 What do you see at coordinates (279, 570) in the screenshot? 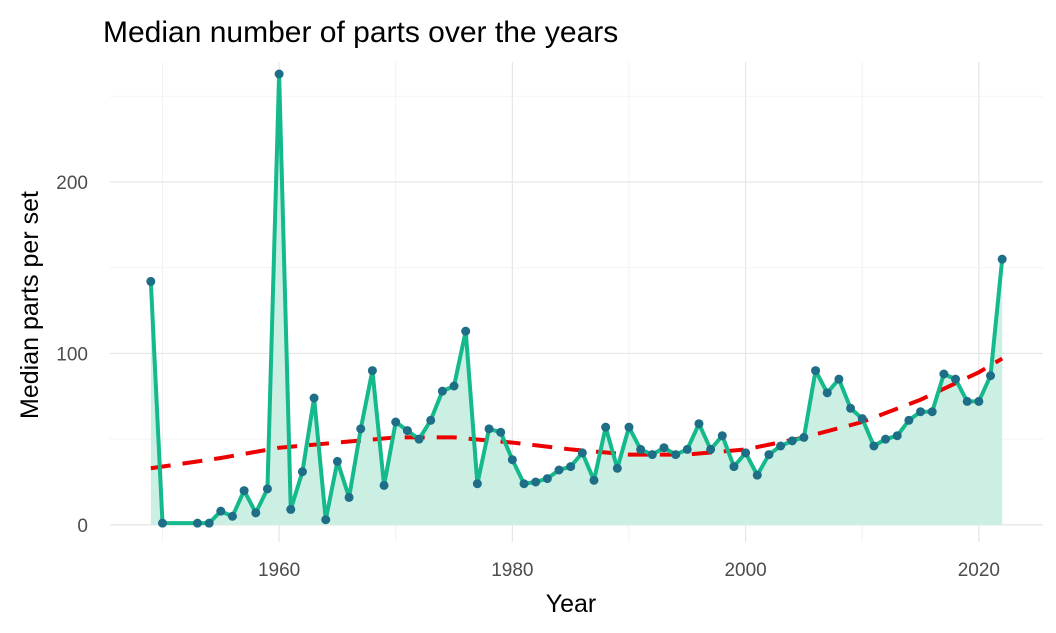
I see `x-tick-label: 1960` at bounding box center [279, 570].